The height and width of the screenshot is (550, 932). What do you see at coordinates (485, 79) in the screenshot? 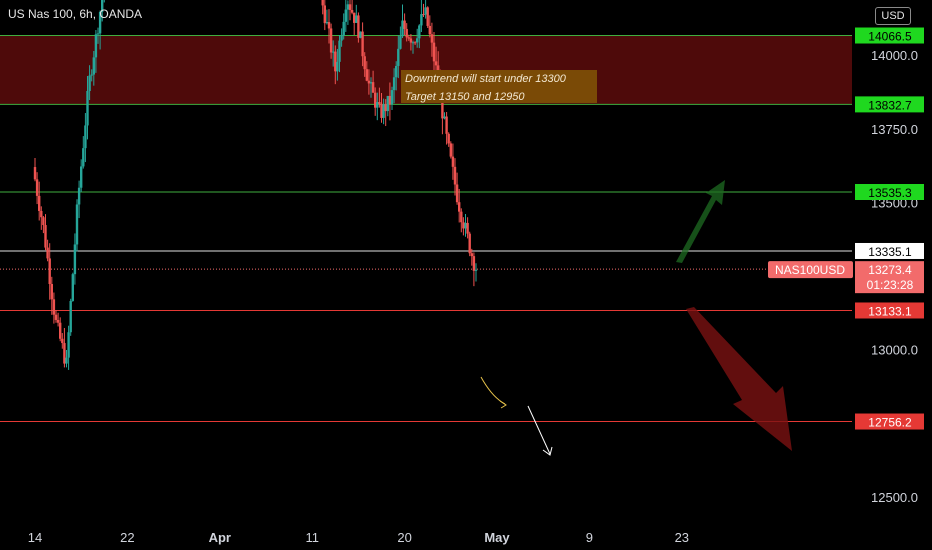
I see `annotation-line-1: Downtrend will start under 13300` at bounding box center [485, 79].